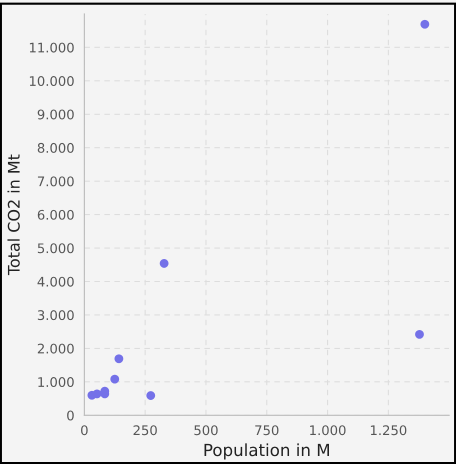  Describe the element at coordinates (70, 415) in the screenshot. I see `y-tick-label: 0` at that location.